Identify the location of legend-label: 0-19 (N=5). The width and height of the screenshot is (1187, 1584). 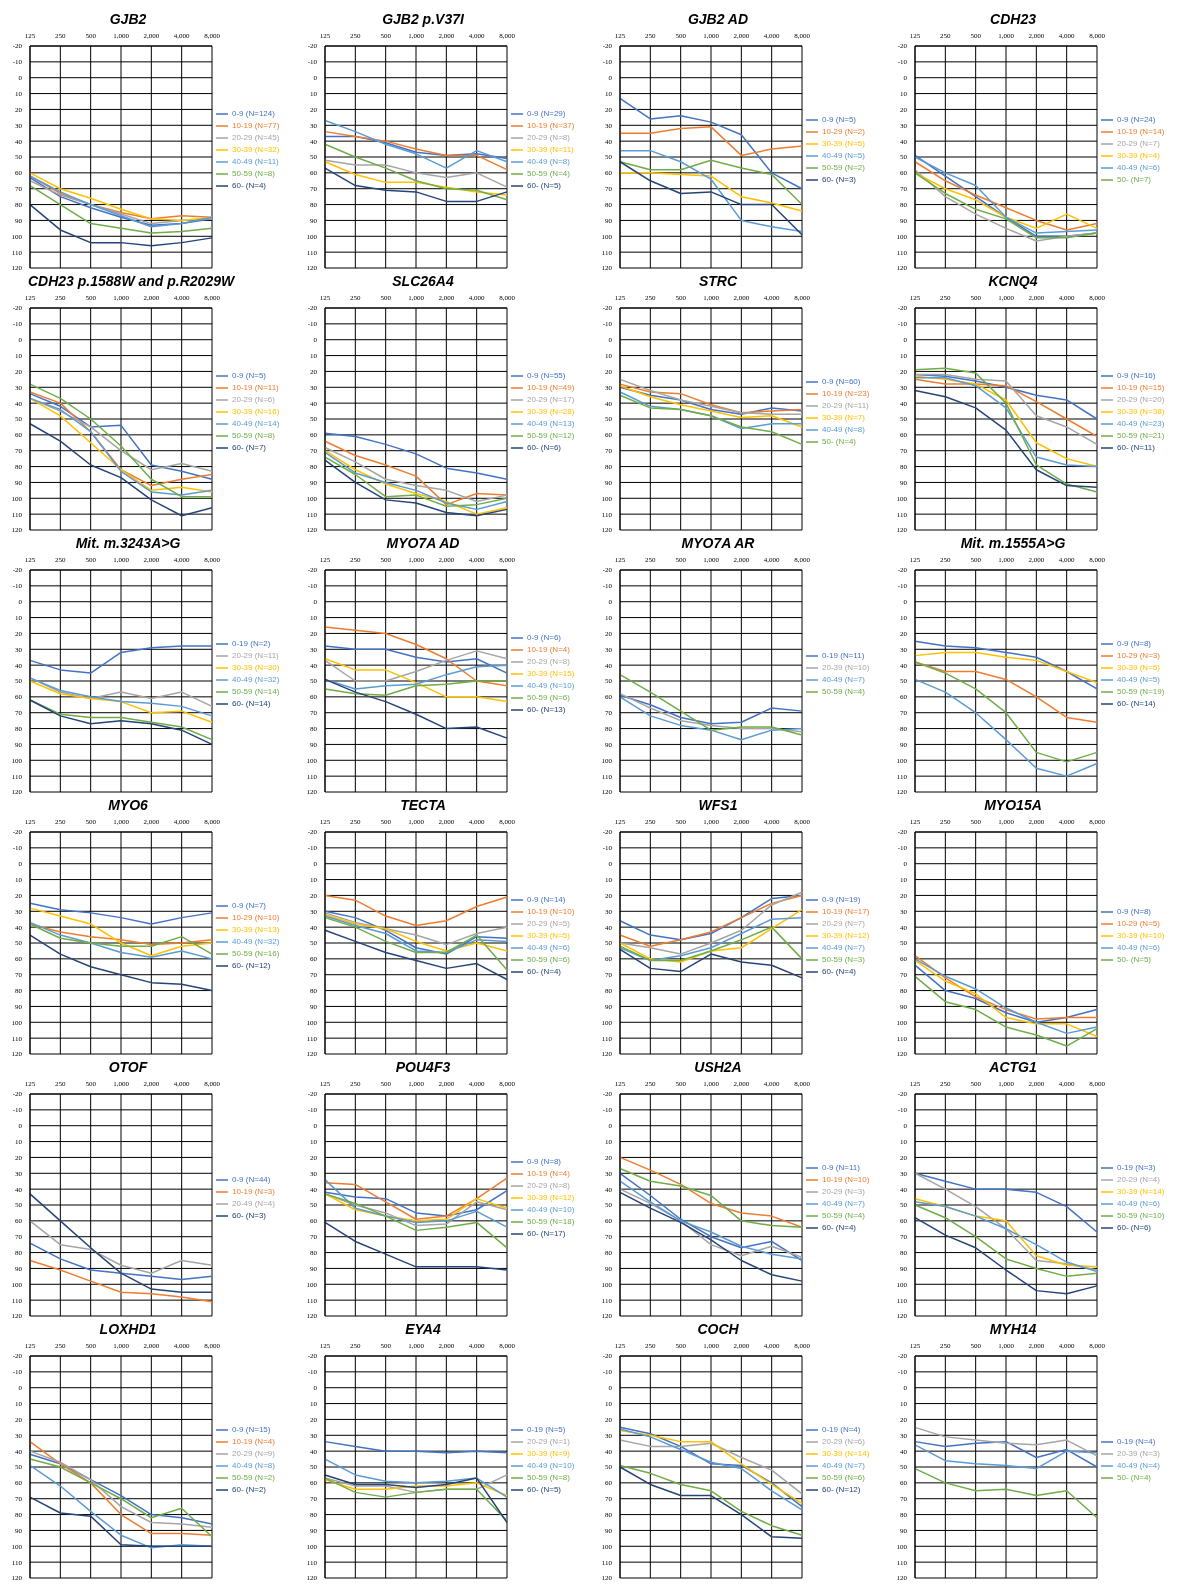
(546, 1430).